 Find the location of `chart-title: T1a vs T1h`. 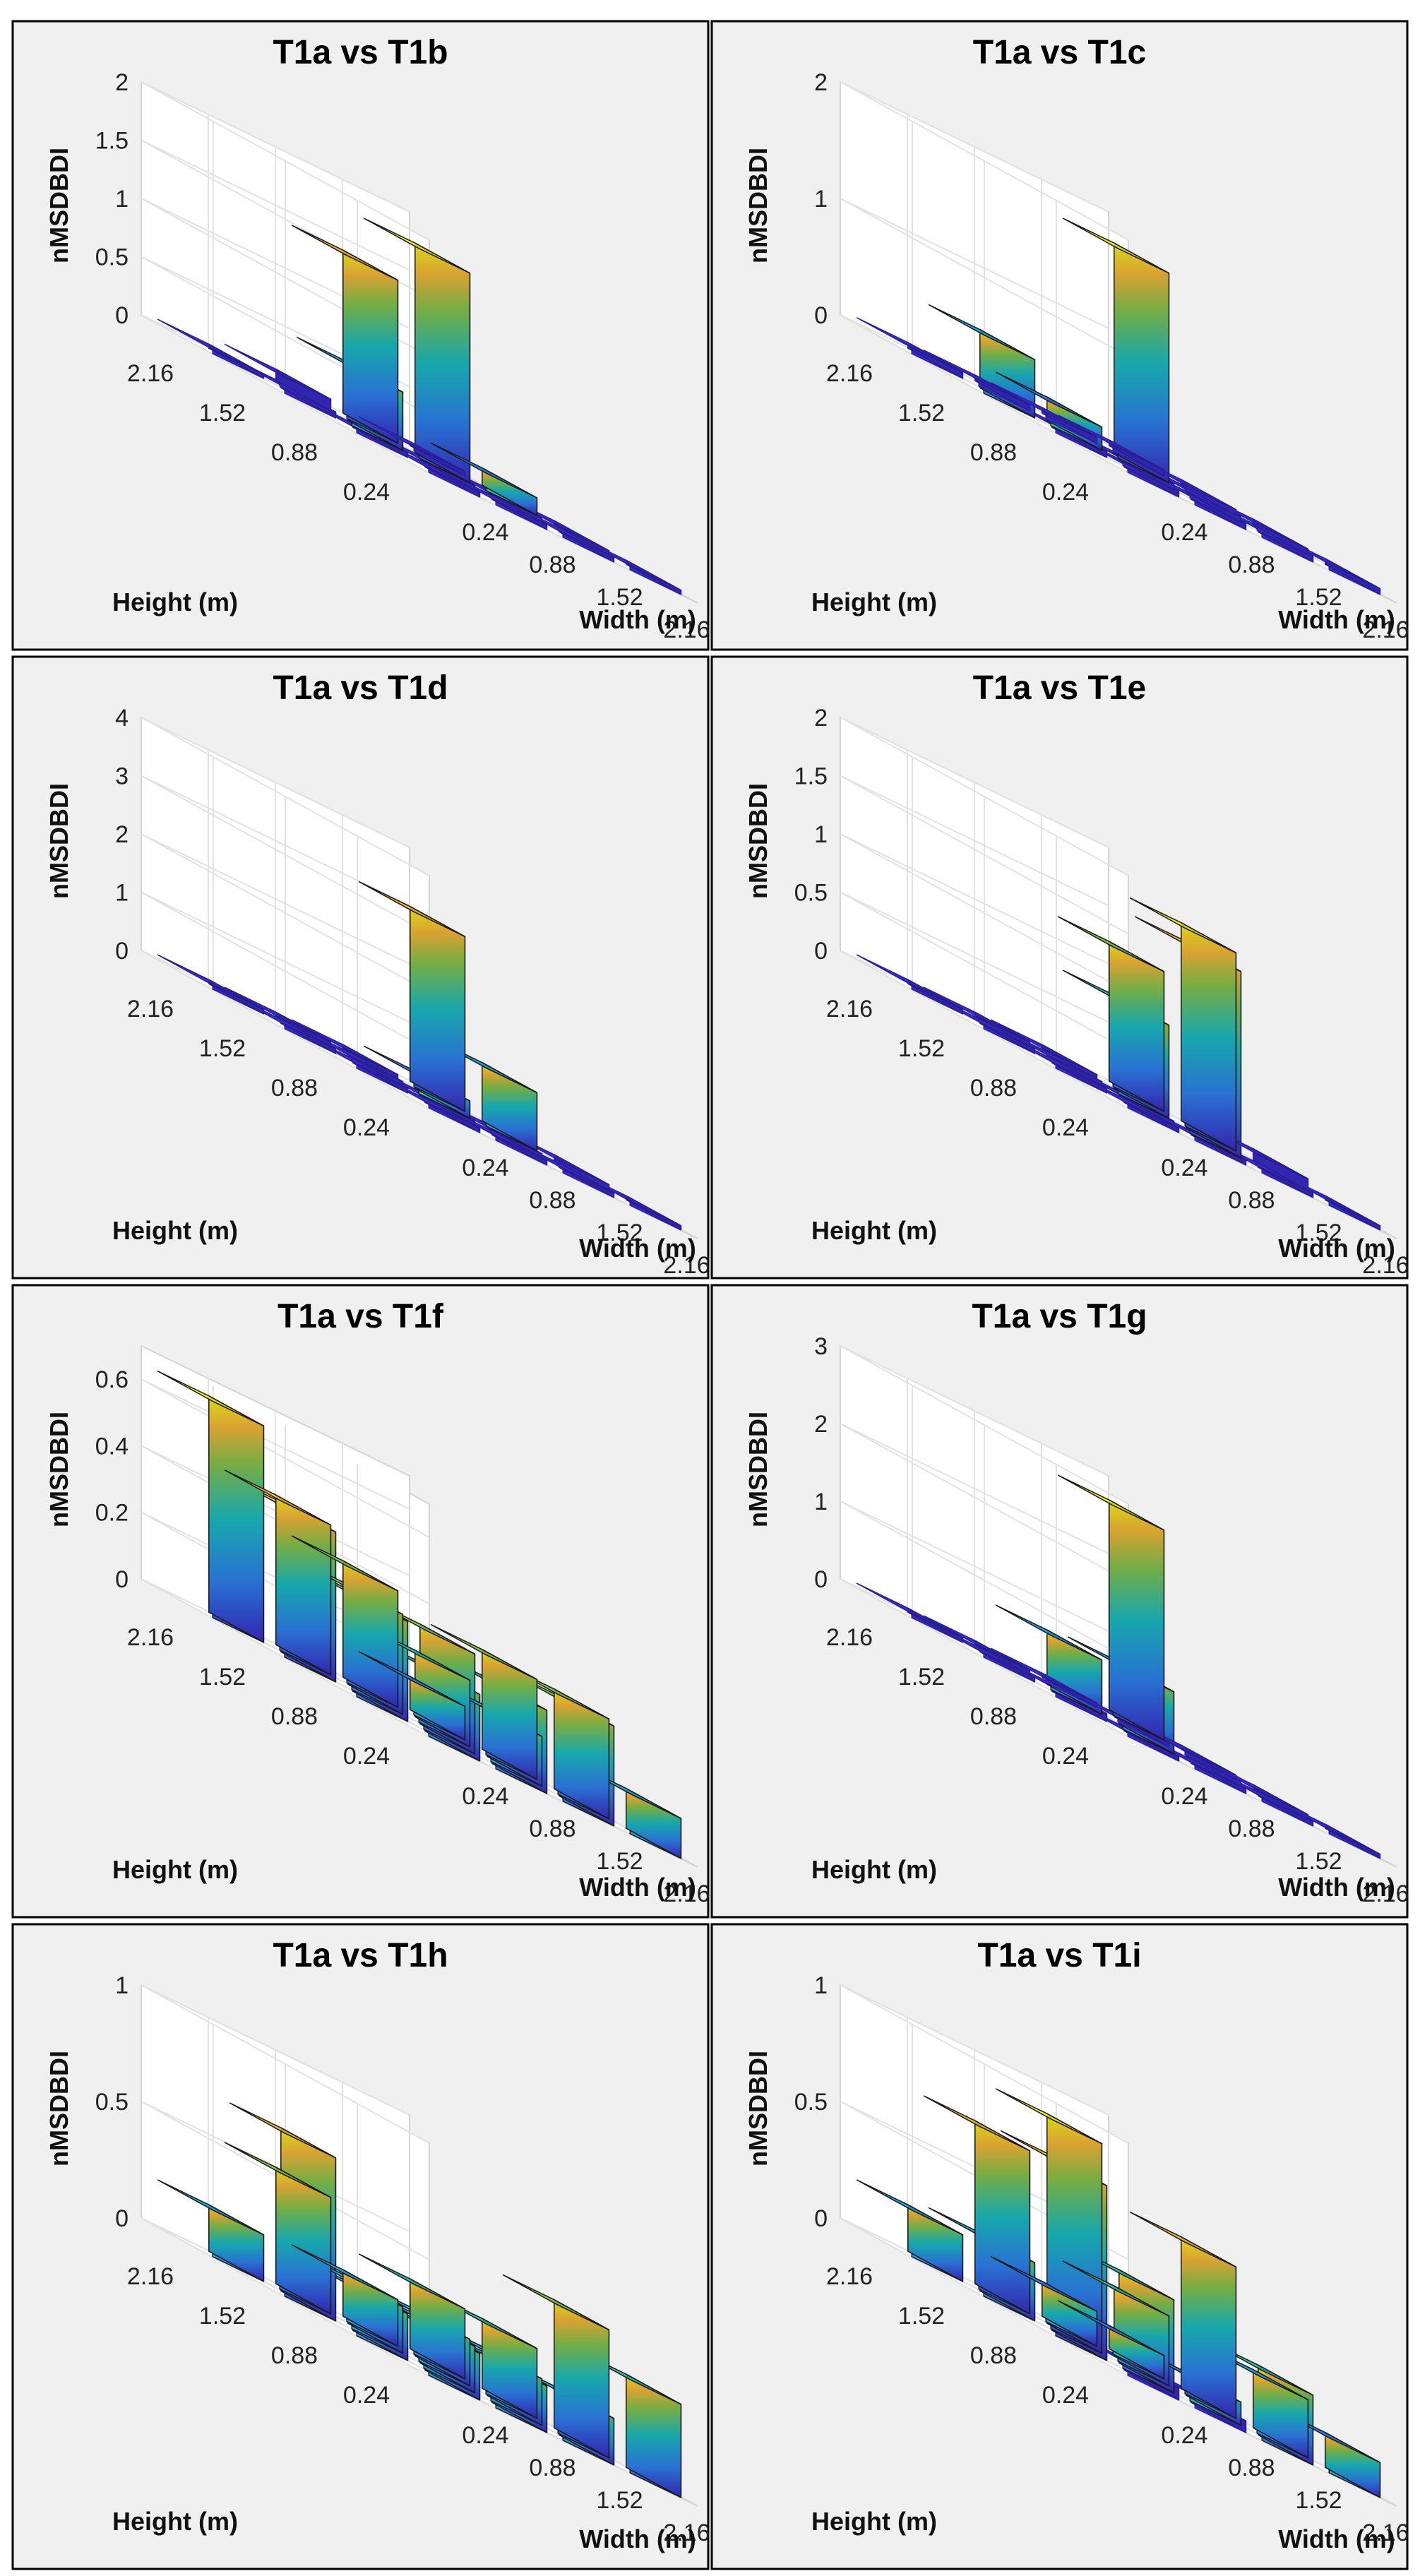

chart-title: T1a vs T1h is located at coordinates (361, 1955).